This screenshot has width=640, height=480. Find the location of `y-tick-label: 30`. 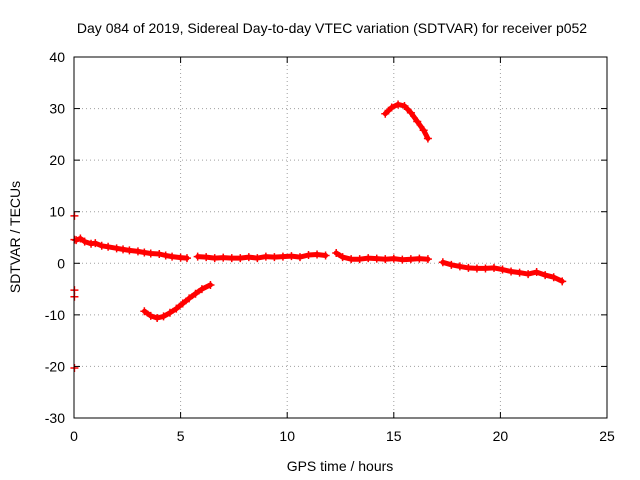

y-tick-label: 30 is located at coordinates (57, 109).